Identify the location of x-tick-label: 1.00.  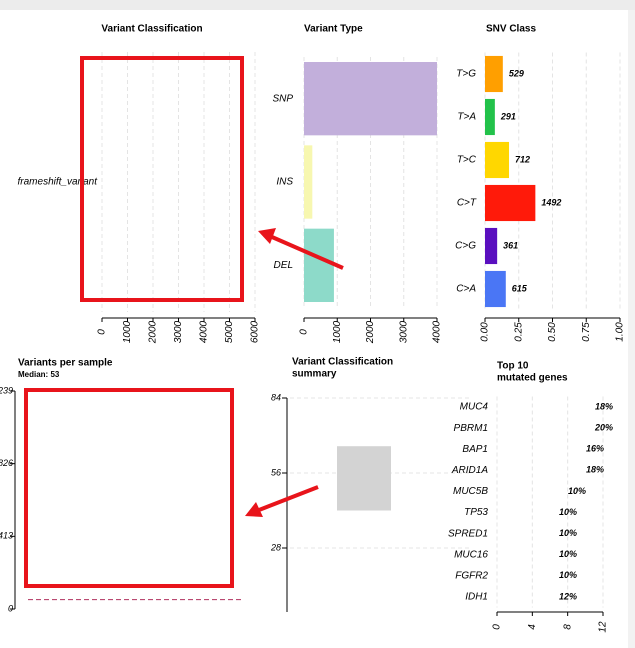
(620, 332).